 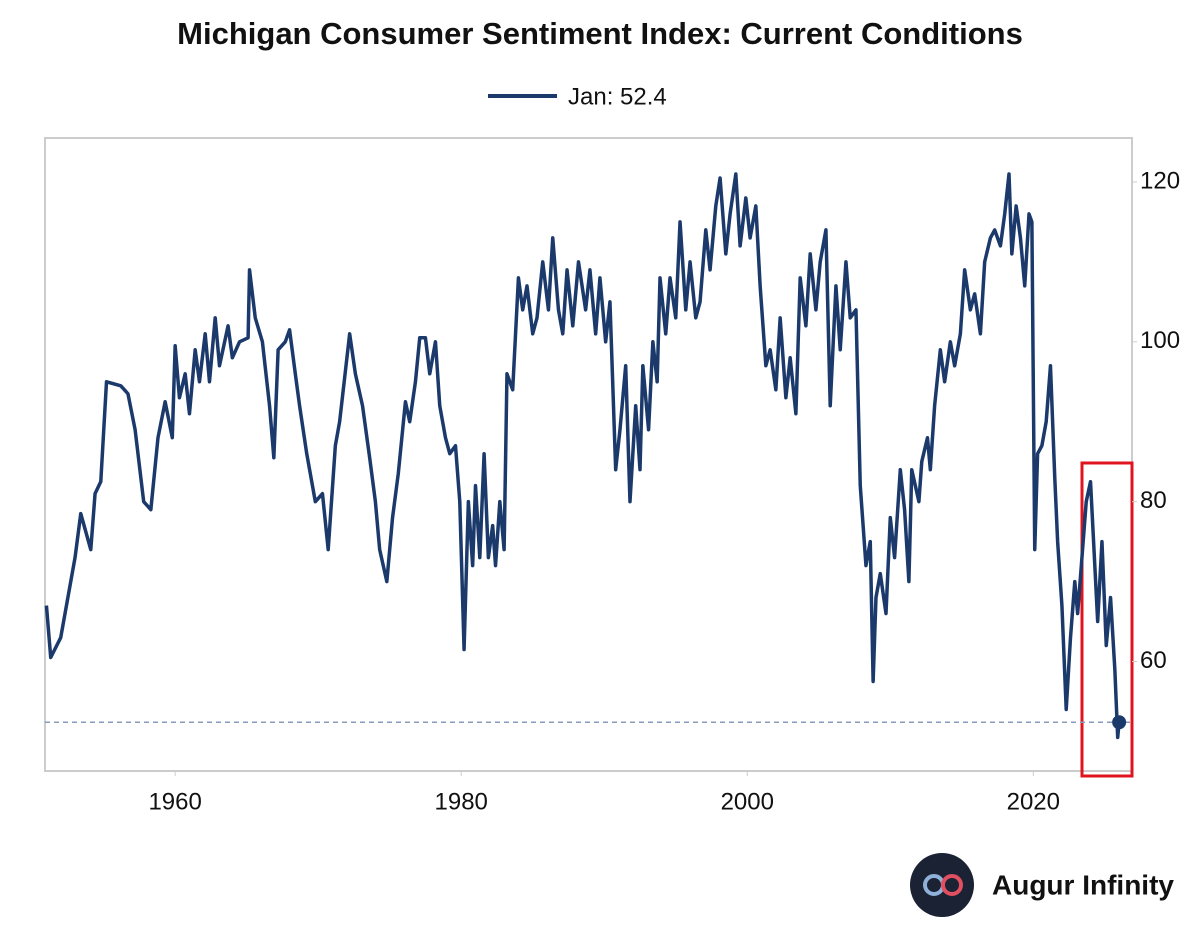 What do you see at coordinates (747, 801) in the screenshot?
I see `x-tick-label: 2000` at bounding box center [747, 801].